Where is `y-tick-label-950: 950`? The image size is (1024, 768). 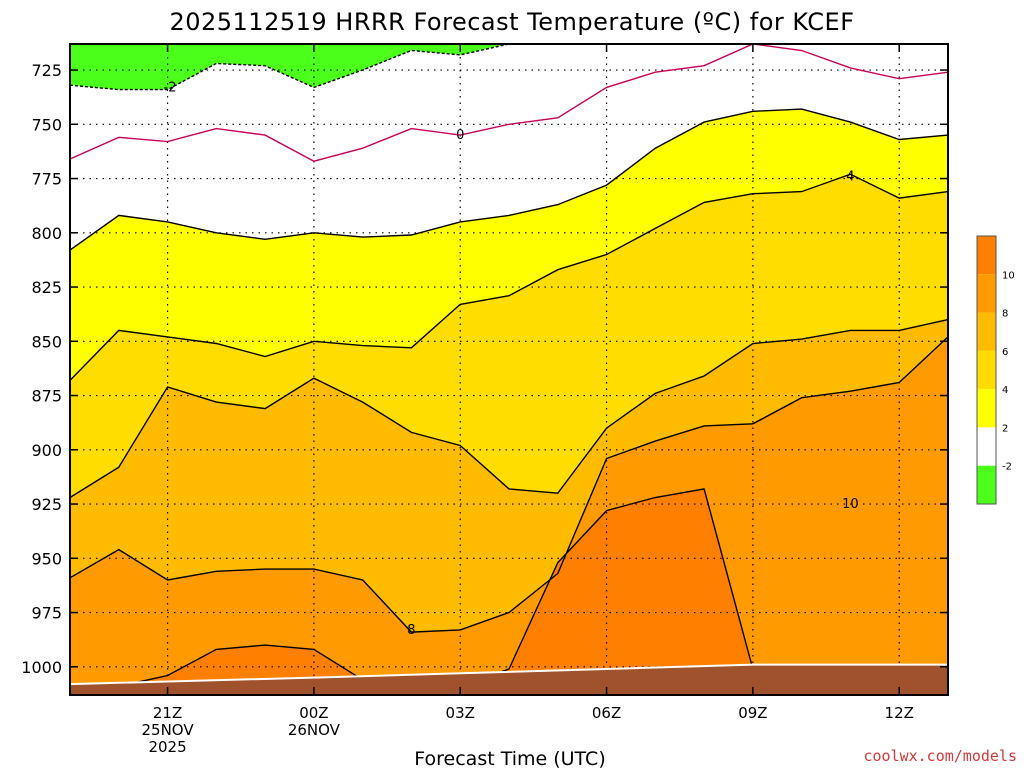
y-tick-label-950: 950 is located at coordinates (46, 558).